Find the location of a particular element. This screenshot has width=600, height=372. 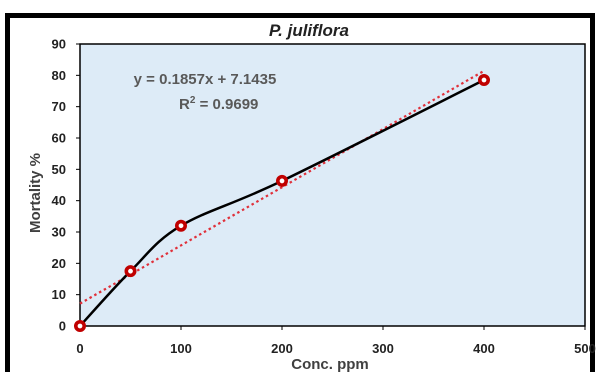

y-tick-label: 20 is located at coordinates (59, 263).